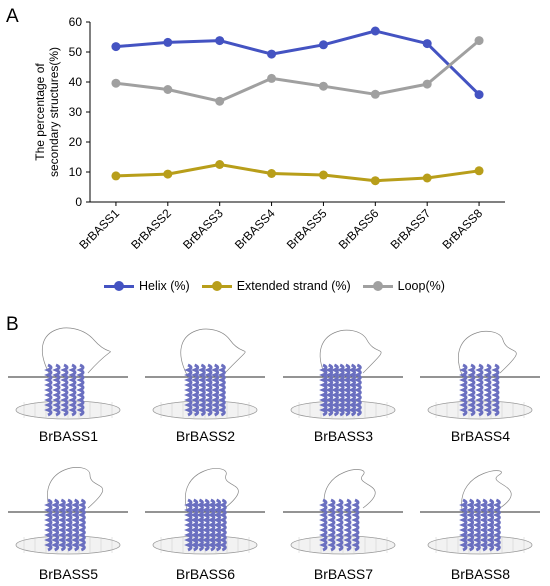 The image size is (550, 586). I want to click on structure-label: BrBASS2, so click(205, 436).